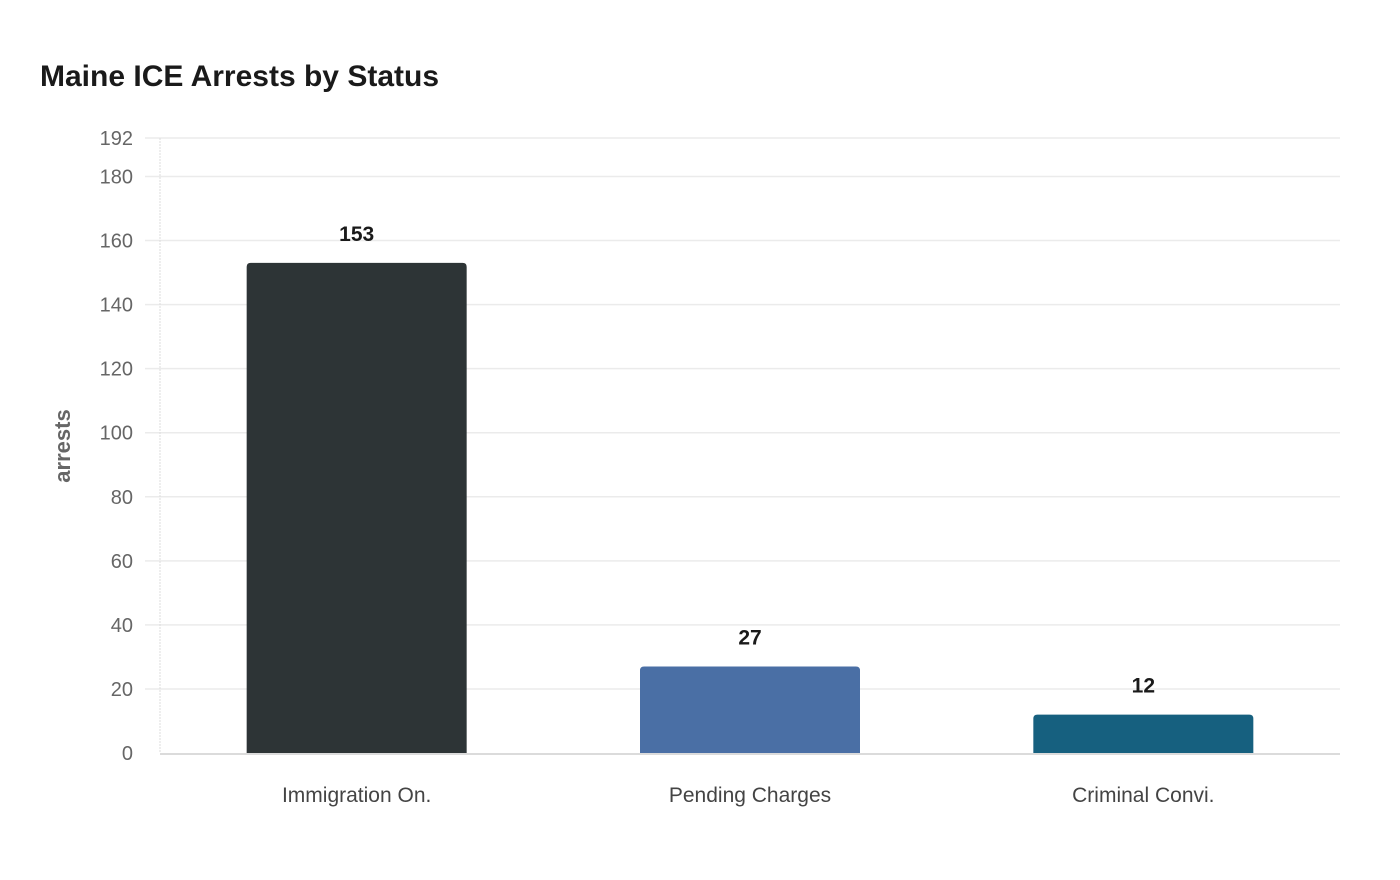  Describe the element at coordinates (116, 434) in the screenshot. I see `y-tick-label: 100` at that location.